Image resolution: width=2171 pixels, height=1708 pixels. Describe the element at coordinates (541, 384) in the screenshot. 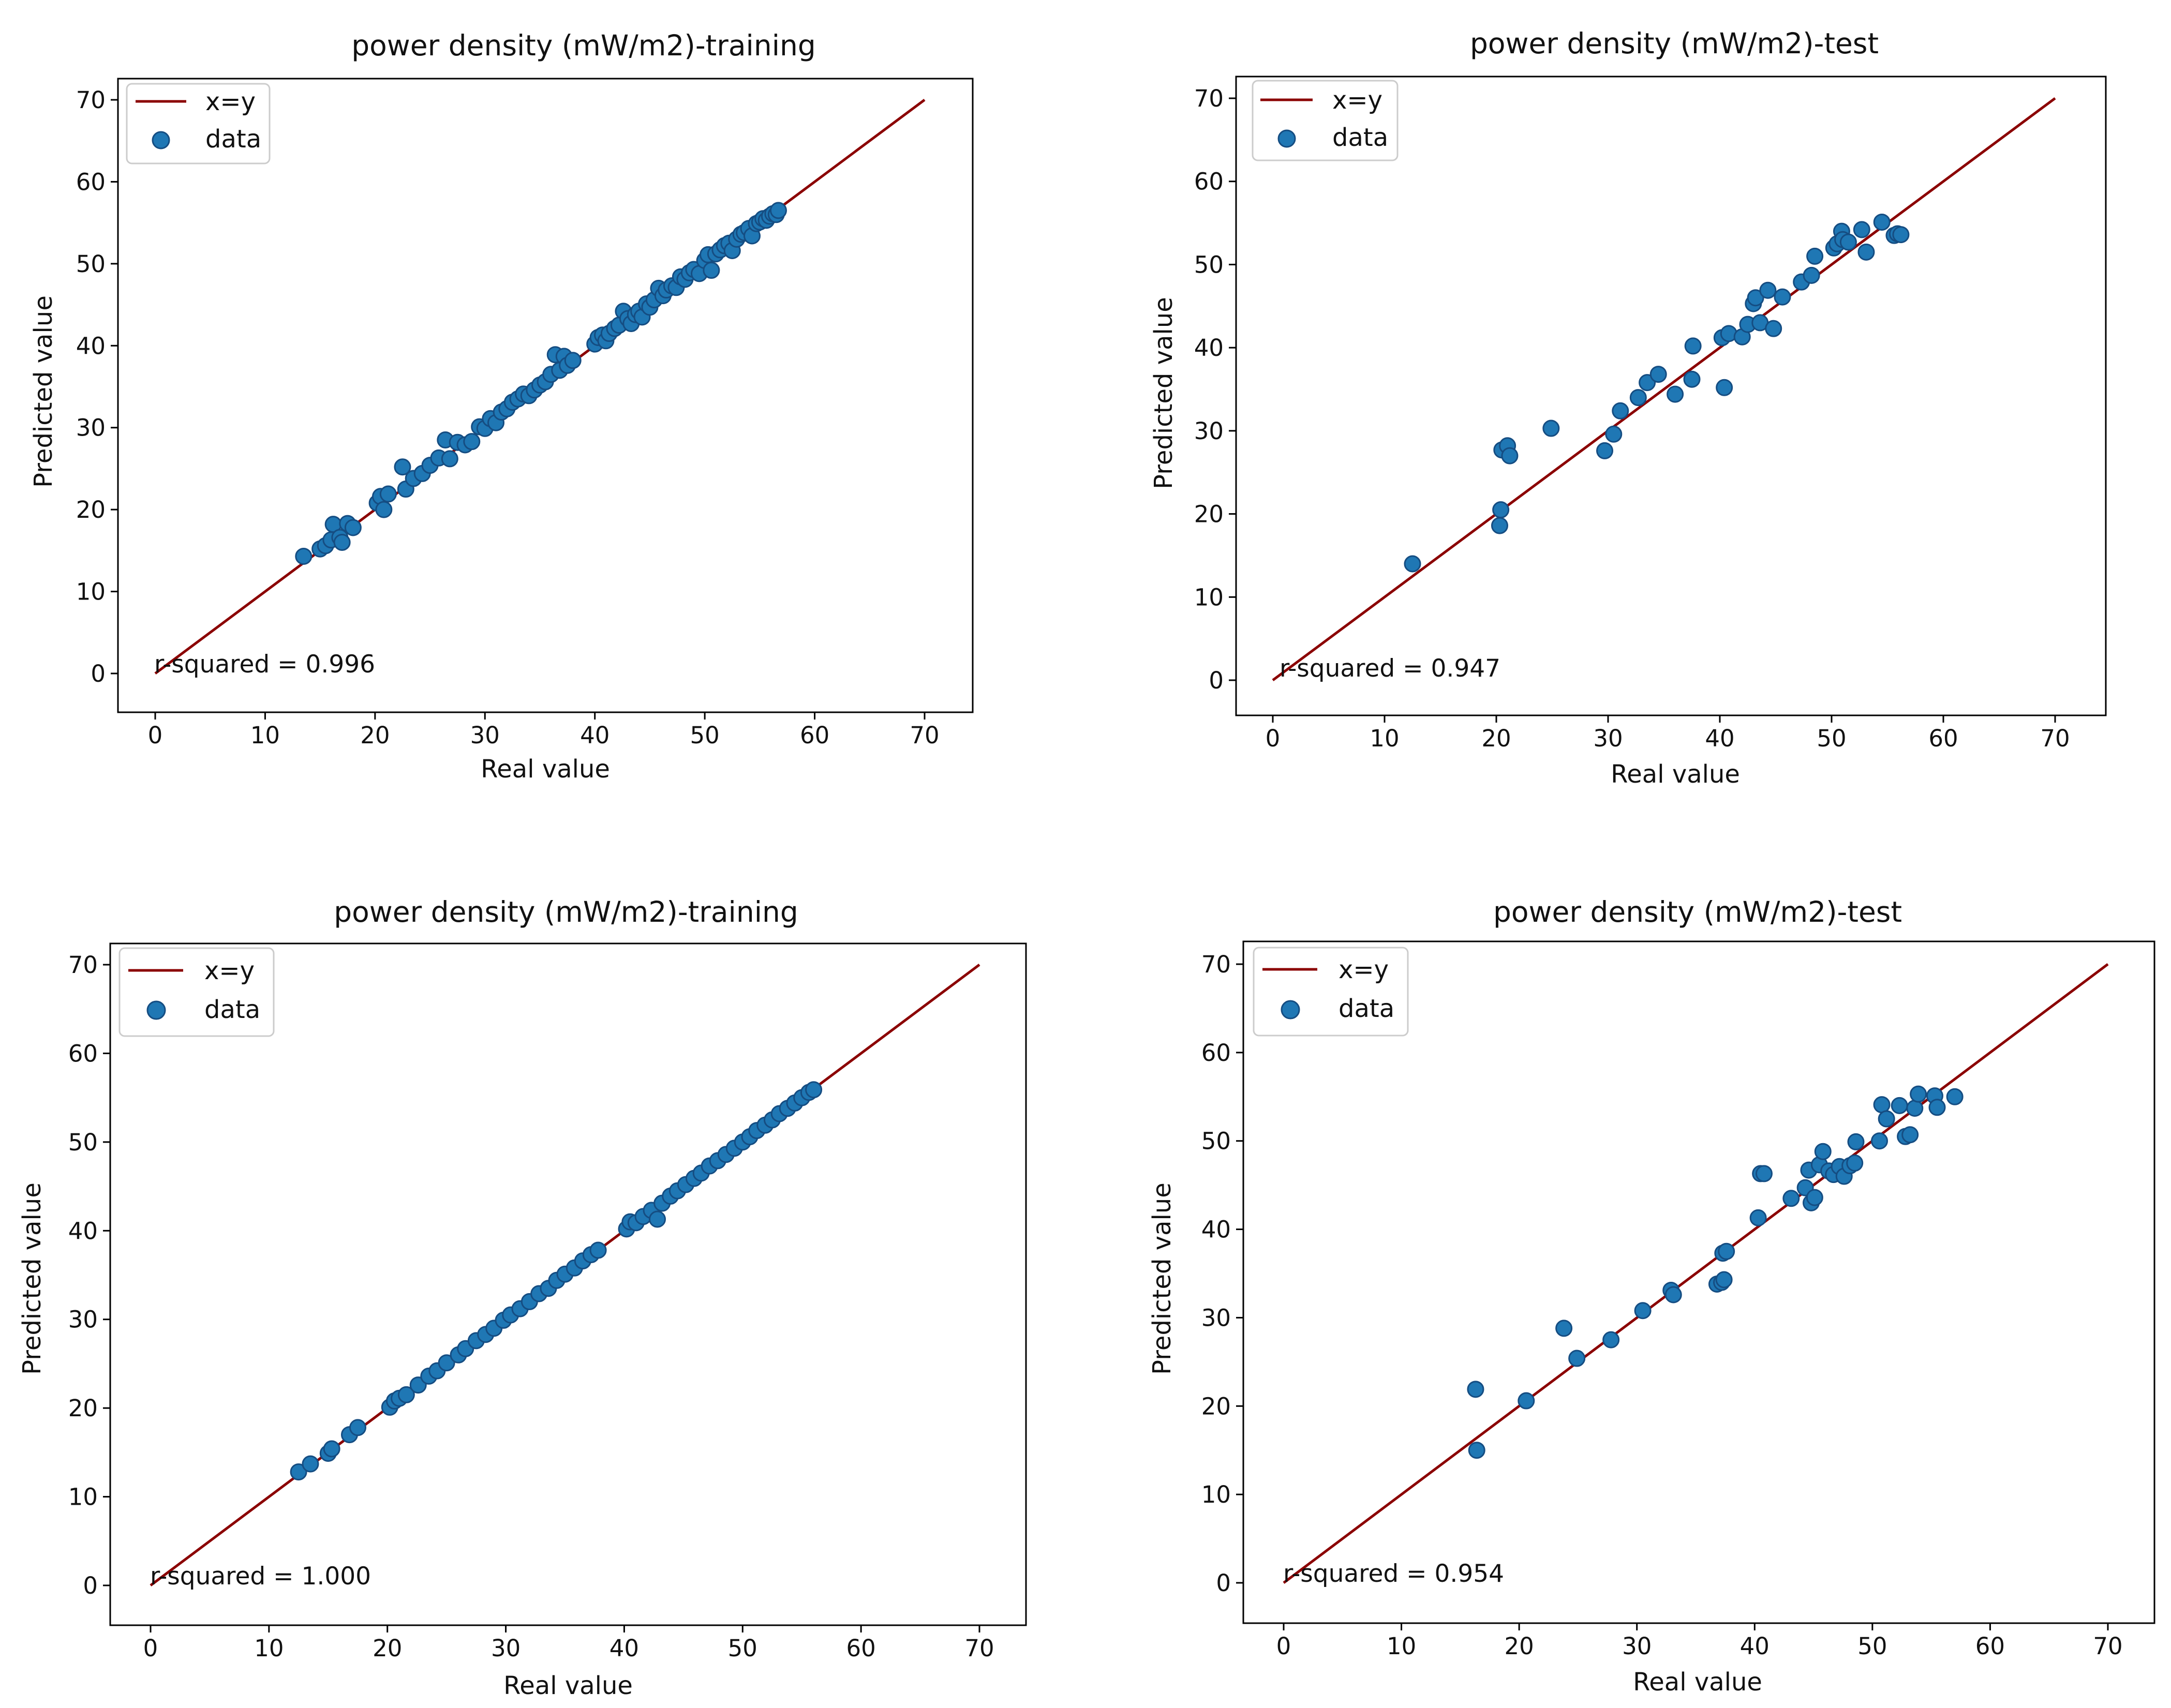

I see `data-points-layer` at that location.